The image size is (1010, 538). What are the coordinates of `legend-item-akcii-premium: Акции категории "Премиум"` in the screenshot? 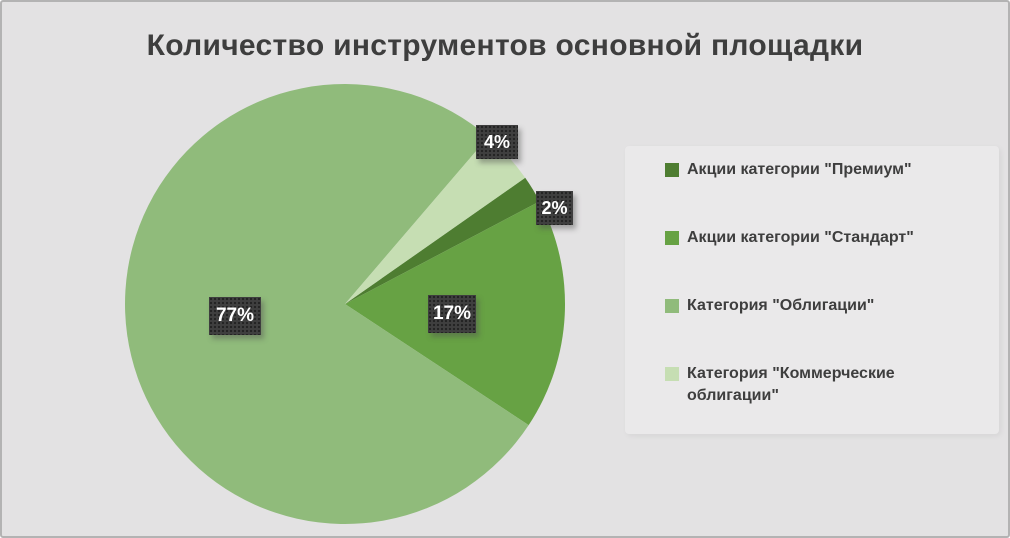 It's located at (832, 170).